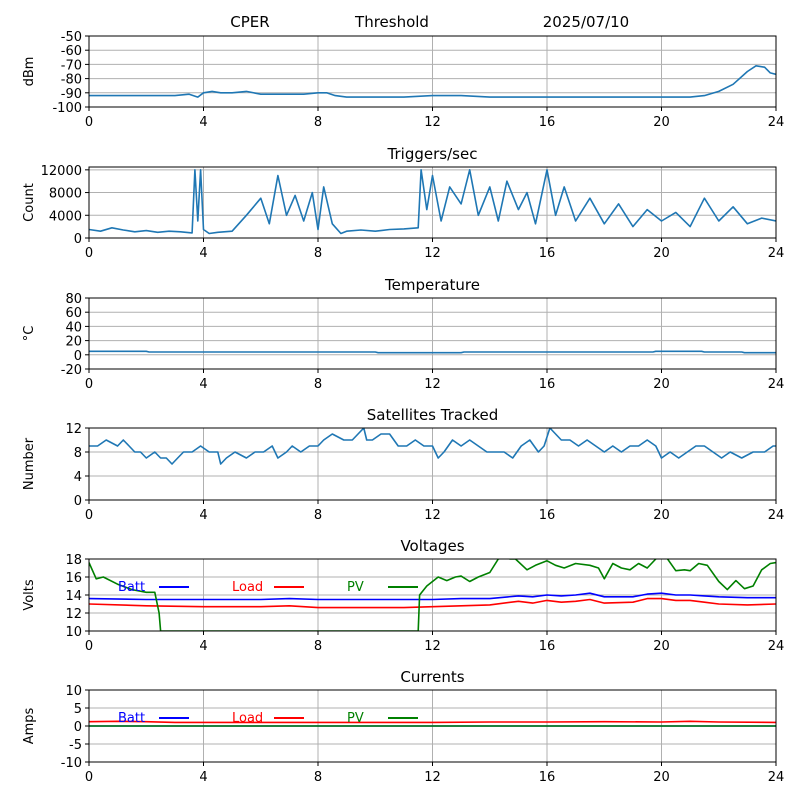  Describe the element at coordinates (73, 342) in the screenshot. I see `y-tick-label: 20` at that location.